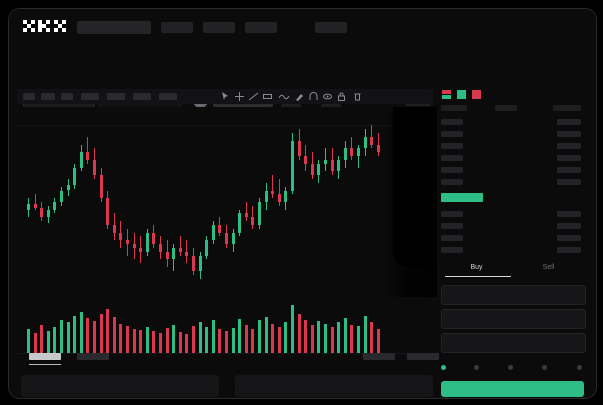 This screenshot has height=405, width=603. What do you see at coordinates (379, 356) in the screenshot?
I see `tab-assets` at bounding box center [379, 356].